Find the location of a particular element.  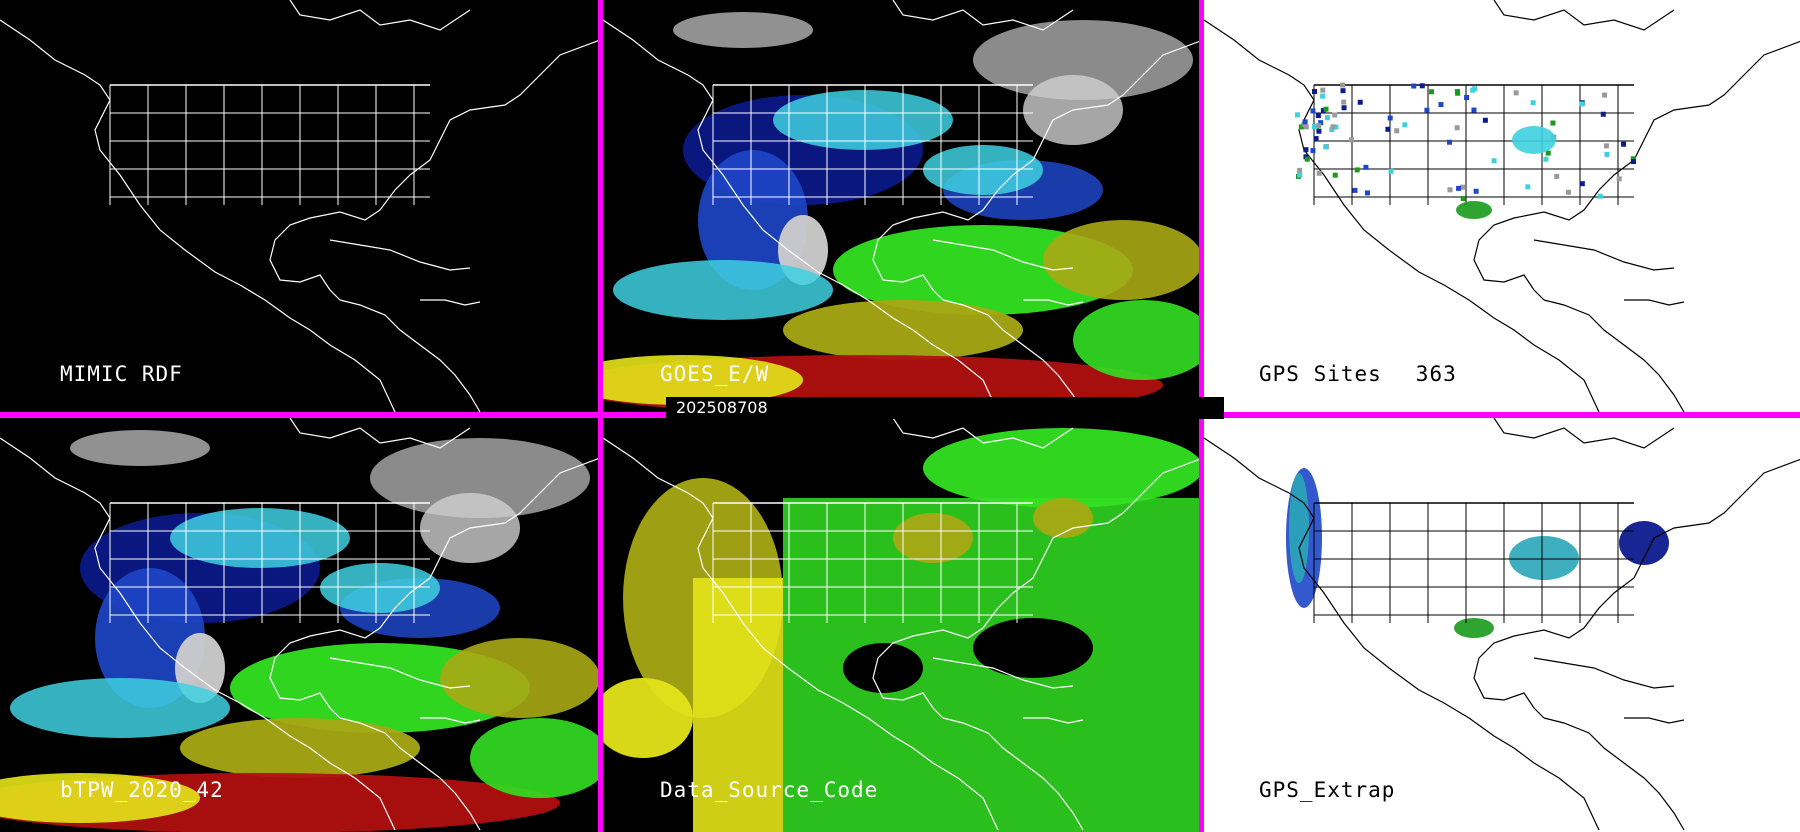

gps-sites-title: GPS Sites is located at coordinates (1320, 374).